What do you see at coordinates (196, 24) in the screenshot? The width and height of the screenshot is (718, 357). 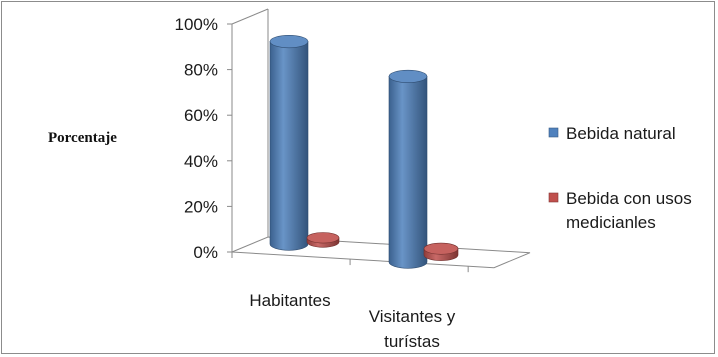 I see `y-tick-label: 100%` at bounding box center [196, 24].